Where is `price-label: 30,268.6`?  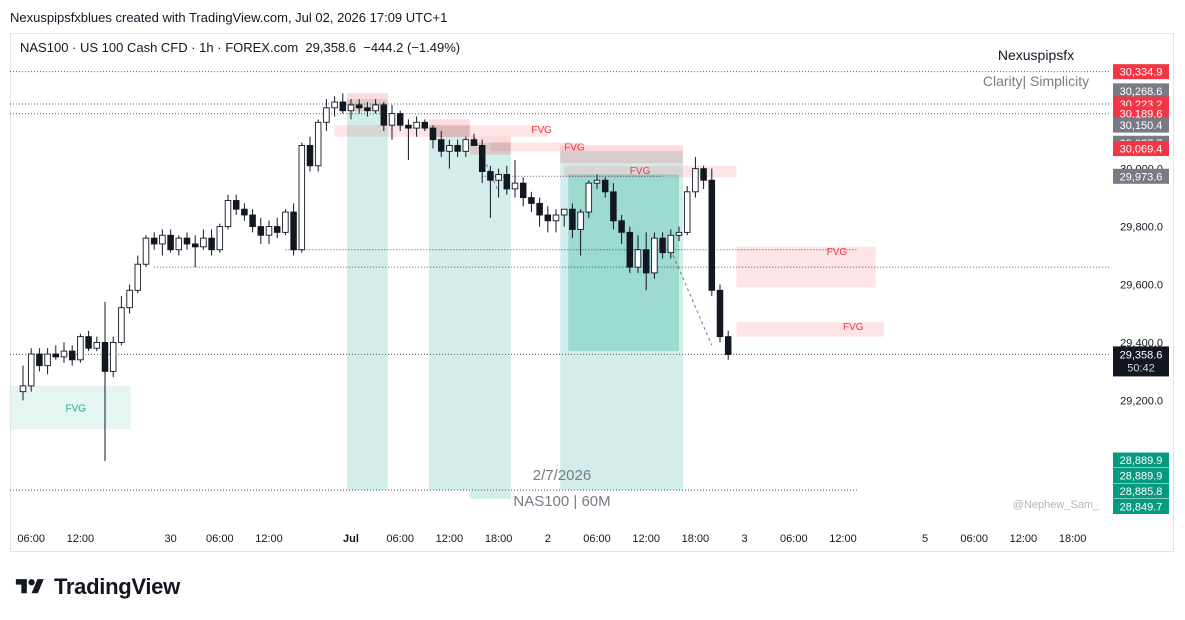 price-label: 30,268.6 is located at coordinates (1141, 92).